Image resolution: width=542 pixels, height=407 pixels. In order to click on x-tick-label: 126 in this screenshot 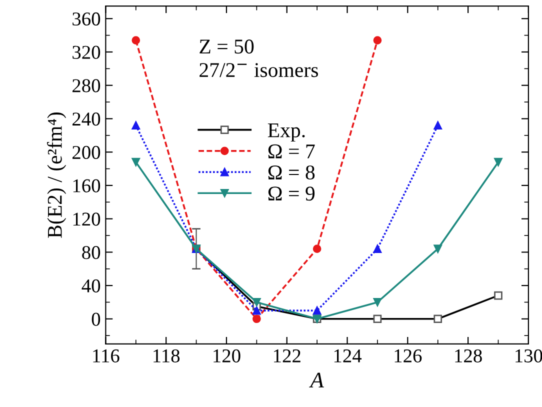, I will do `click(408, 355)`.